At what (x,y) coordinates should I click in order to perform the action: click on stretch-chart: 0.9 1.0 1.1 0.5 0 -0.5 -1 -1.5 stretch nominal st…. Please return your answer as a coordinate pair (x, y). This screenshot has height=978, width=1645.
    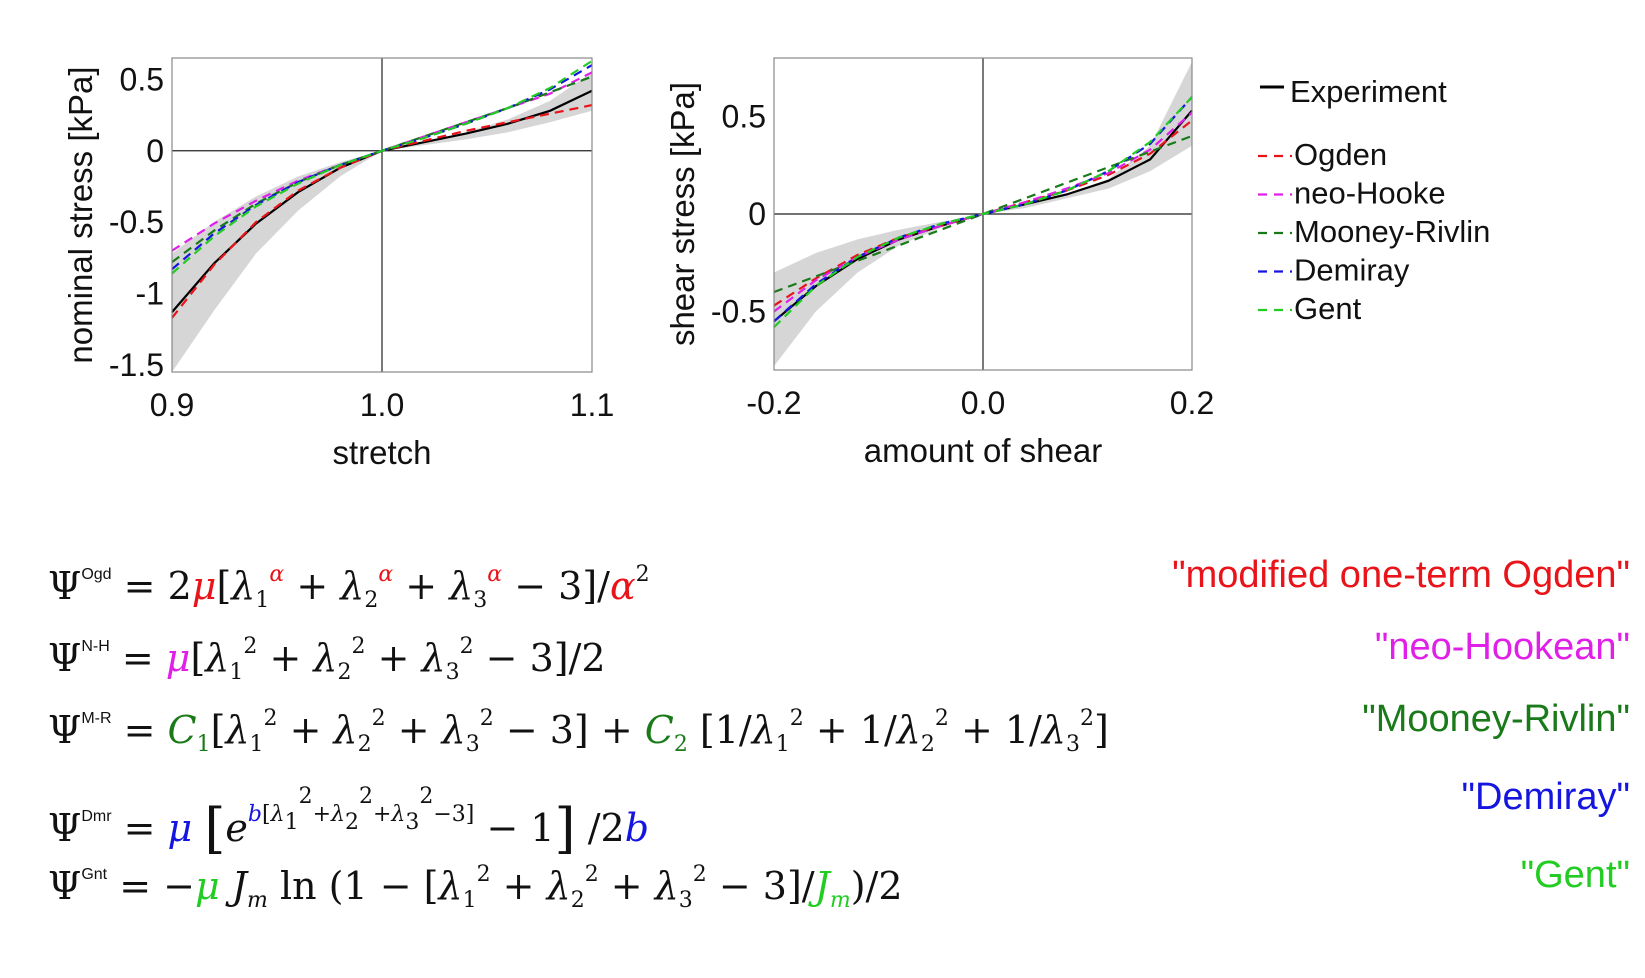
    Looking at the image, I should click on (338, 264).